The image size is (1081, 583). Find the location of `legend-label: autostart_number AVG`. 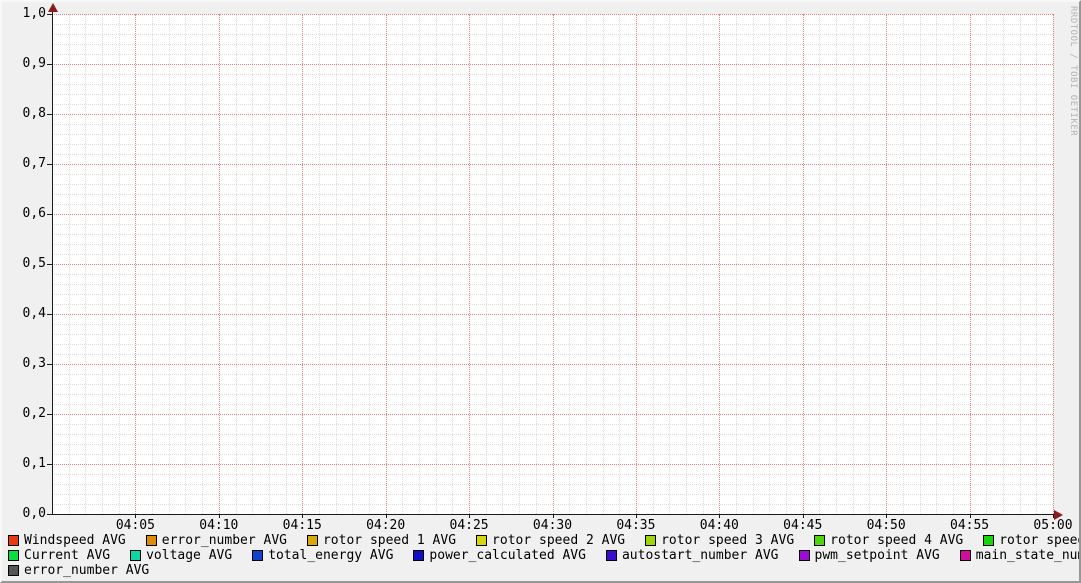

legend-label: autostart_number AVG is located at coordinates (700, 555).